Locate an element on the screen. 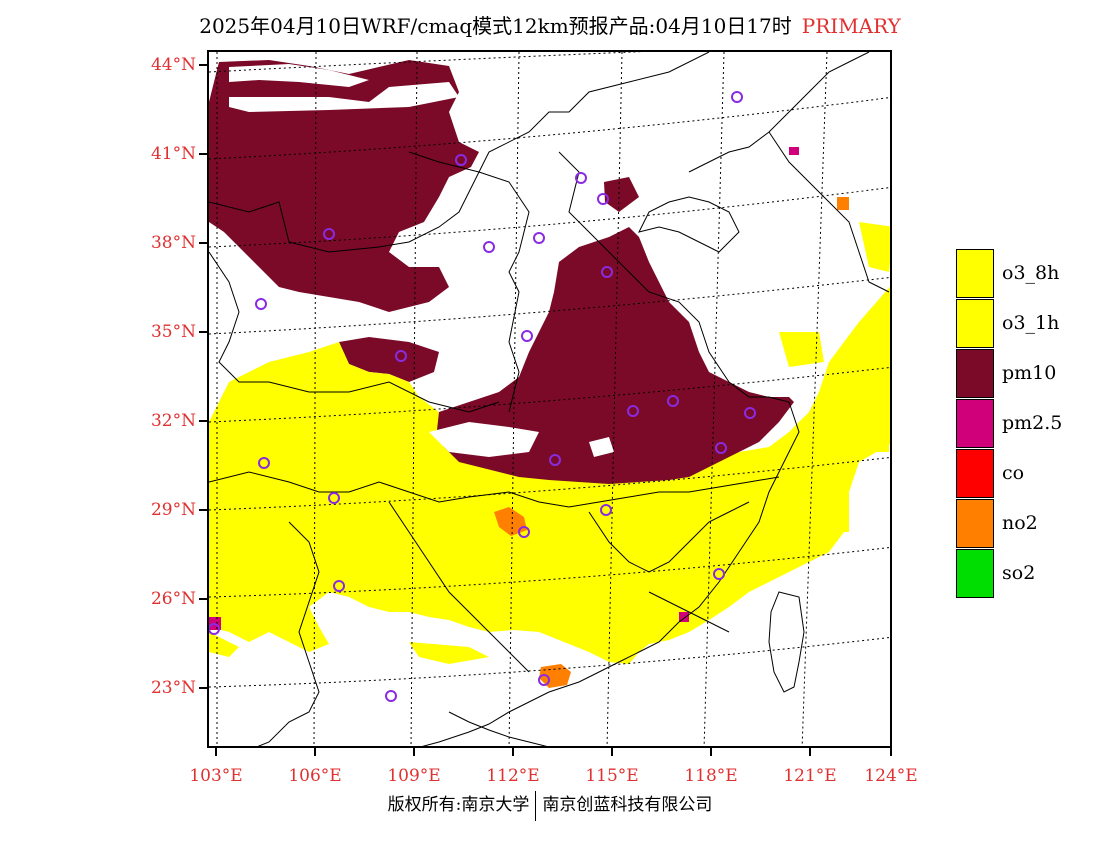  lat-label-38: 38°N is located at coordinates (173, 243).